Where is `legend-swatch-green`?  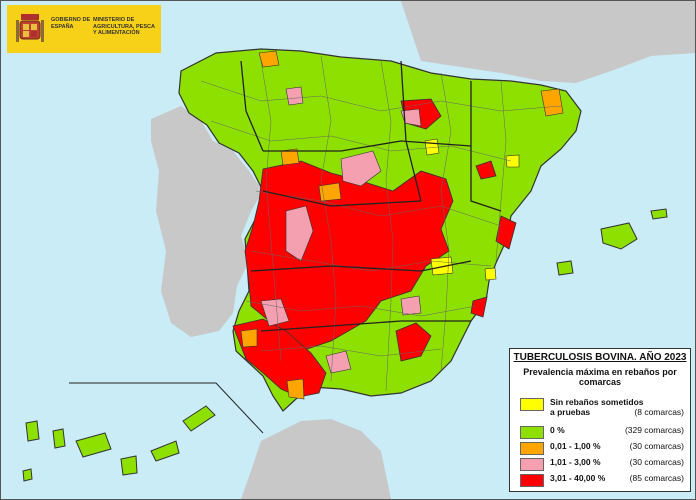
legend-swatch-green is located at coordinates (532, 432).